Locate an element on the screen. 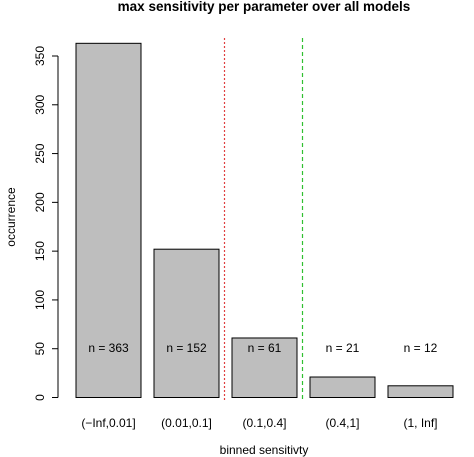  y-tick-label: 350 is located at coordinates (40, 56).